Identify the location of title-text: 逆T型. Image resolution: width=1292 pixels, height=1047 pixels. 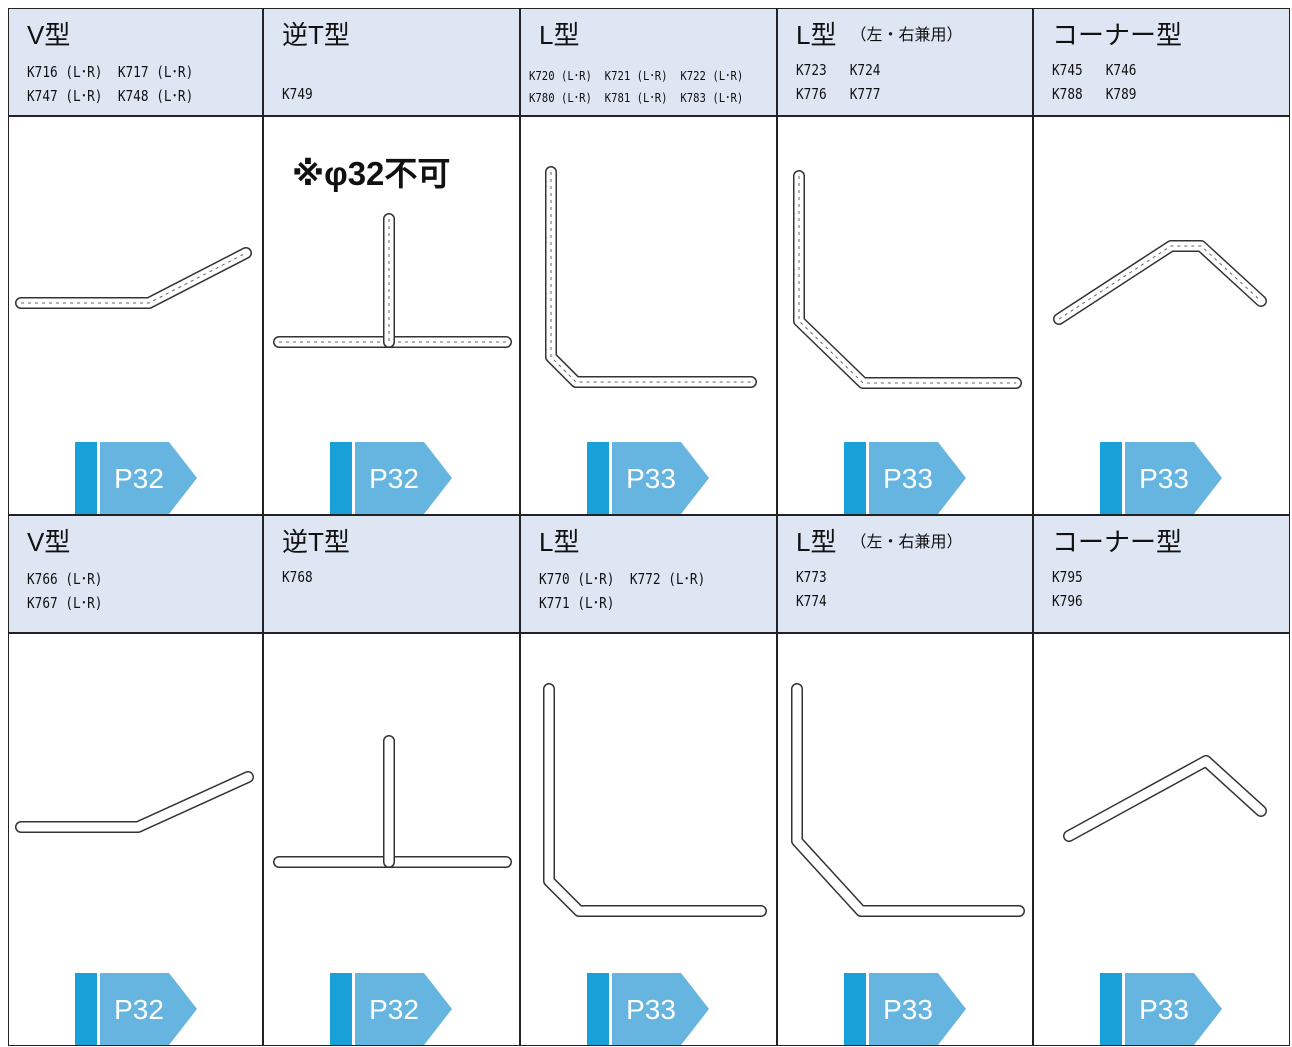
(316, 35).